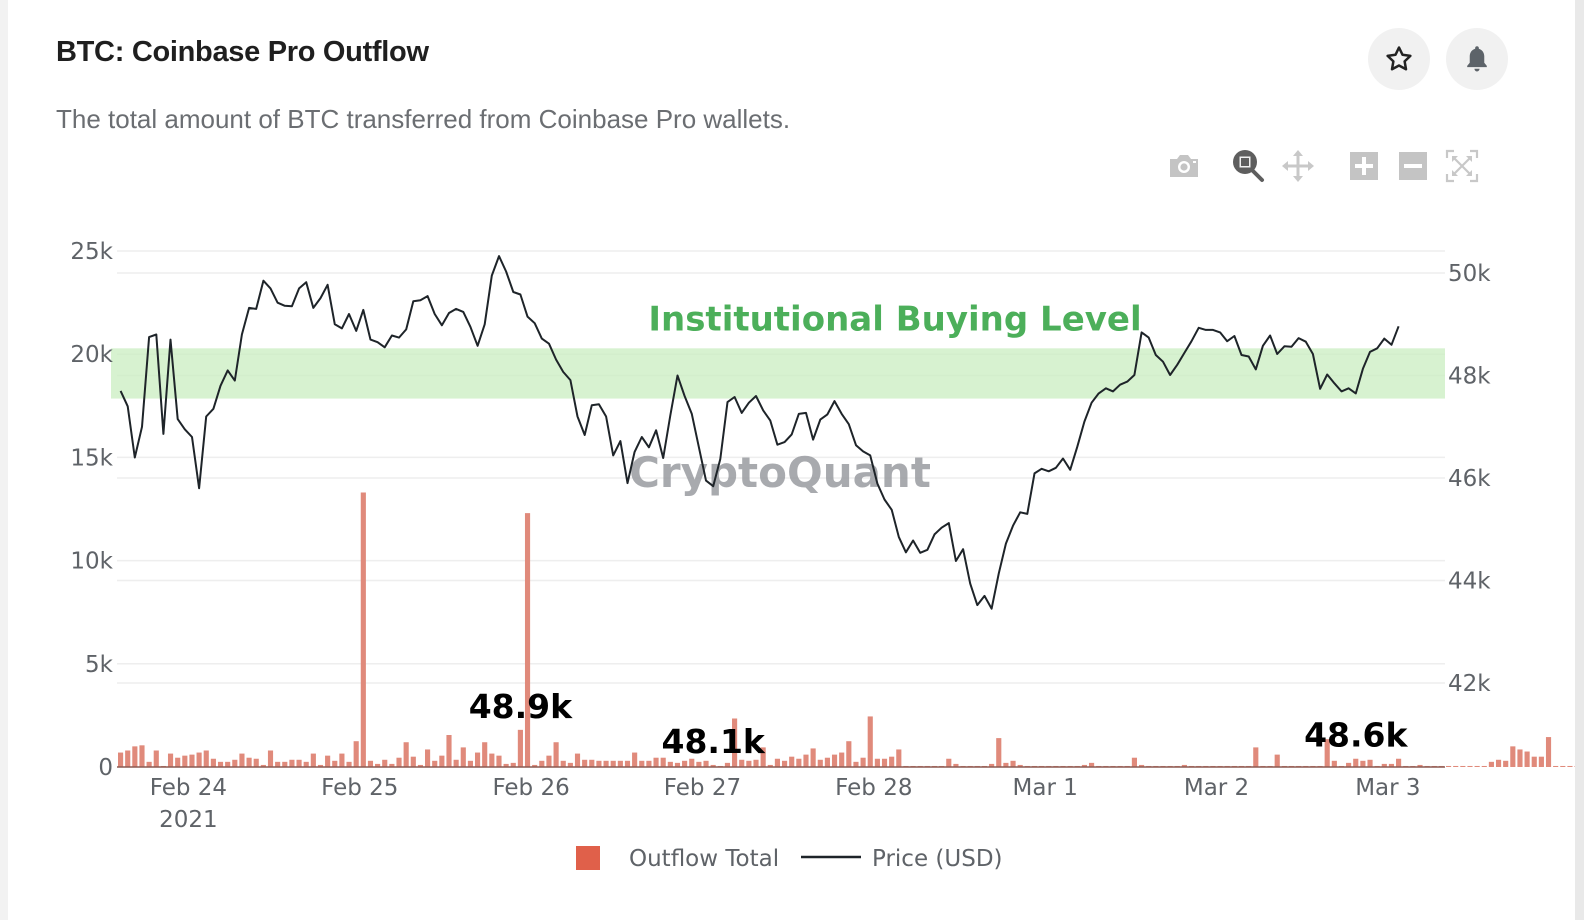  Describe the element at coordinates (780, 472) in the screenshot. I see `watermark: CryptoQuant` at that location.